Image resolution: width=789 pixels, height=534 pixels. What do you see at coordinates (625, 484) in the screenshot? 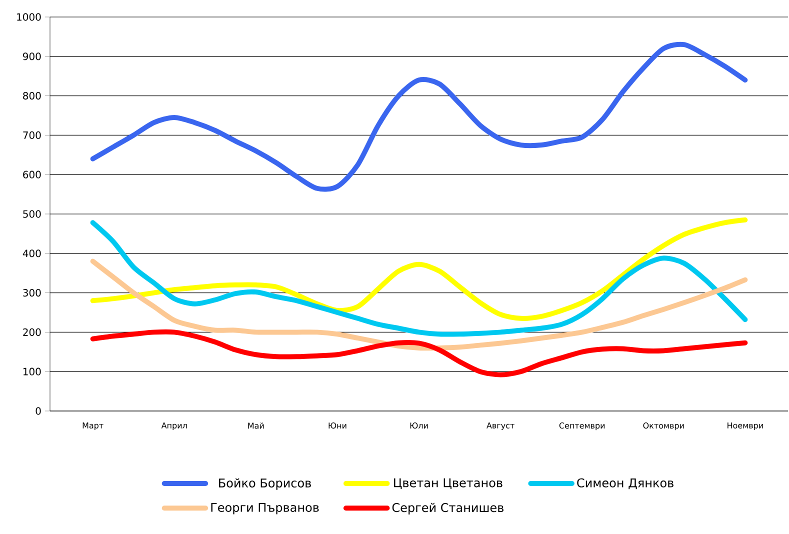
I see `legend-label: Симеон Дянков` at bounding box center [625, 484].